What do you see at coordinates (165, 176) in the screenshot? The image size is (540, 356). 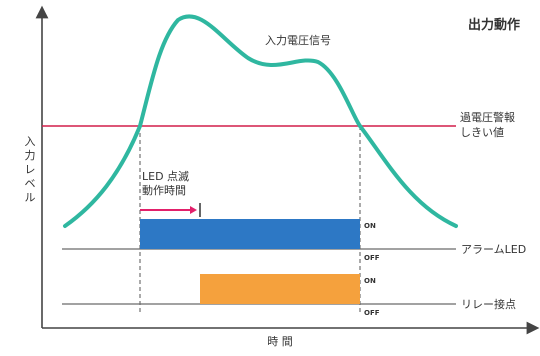 I see `svg-text: LED 点滅` at bounding box center [165, 176].